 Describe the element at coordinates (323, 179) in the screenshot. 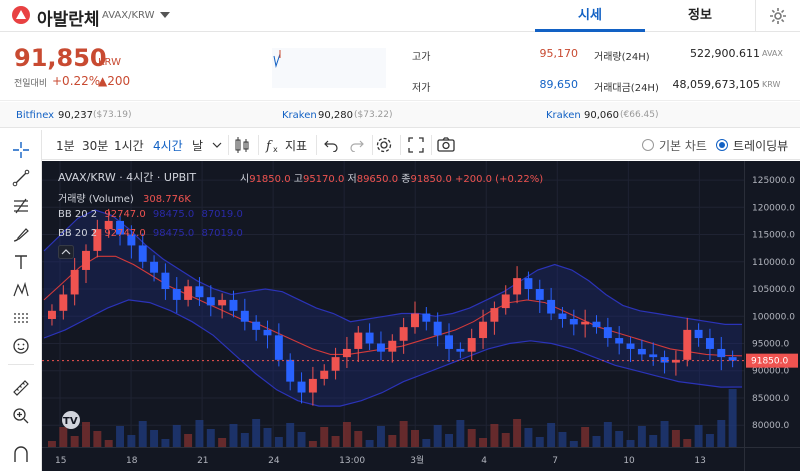

I see `ohlc-high-value: 95170.0` at that location.